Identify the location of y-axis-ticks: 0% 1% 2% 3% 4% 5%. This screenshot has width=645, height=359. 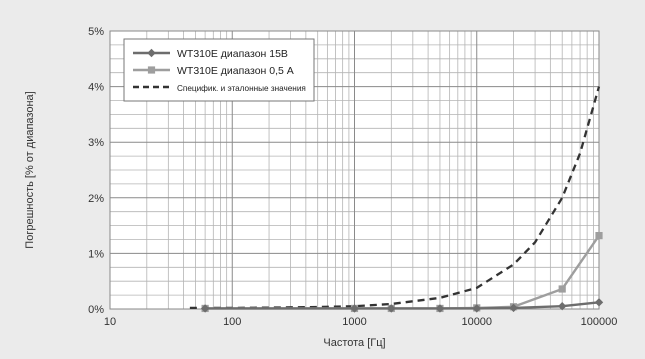
(96, 171).